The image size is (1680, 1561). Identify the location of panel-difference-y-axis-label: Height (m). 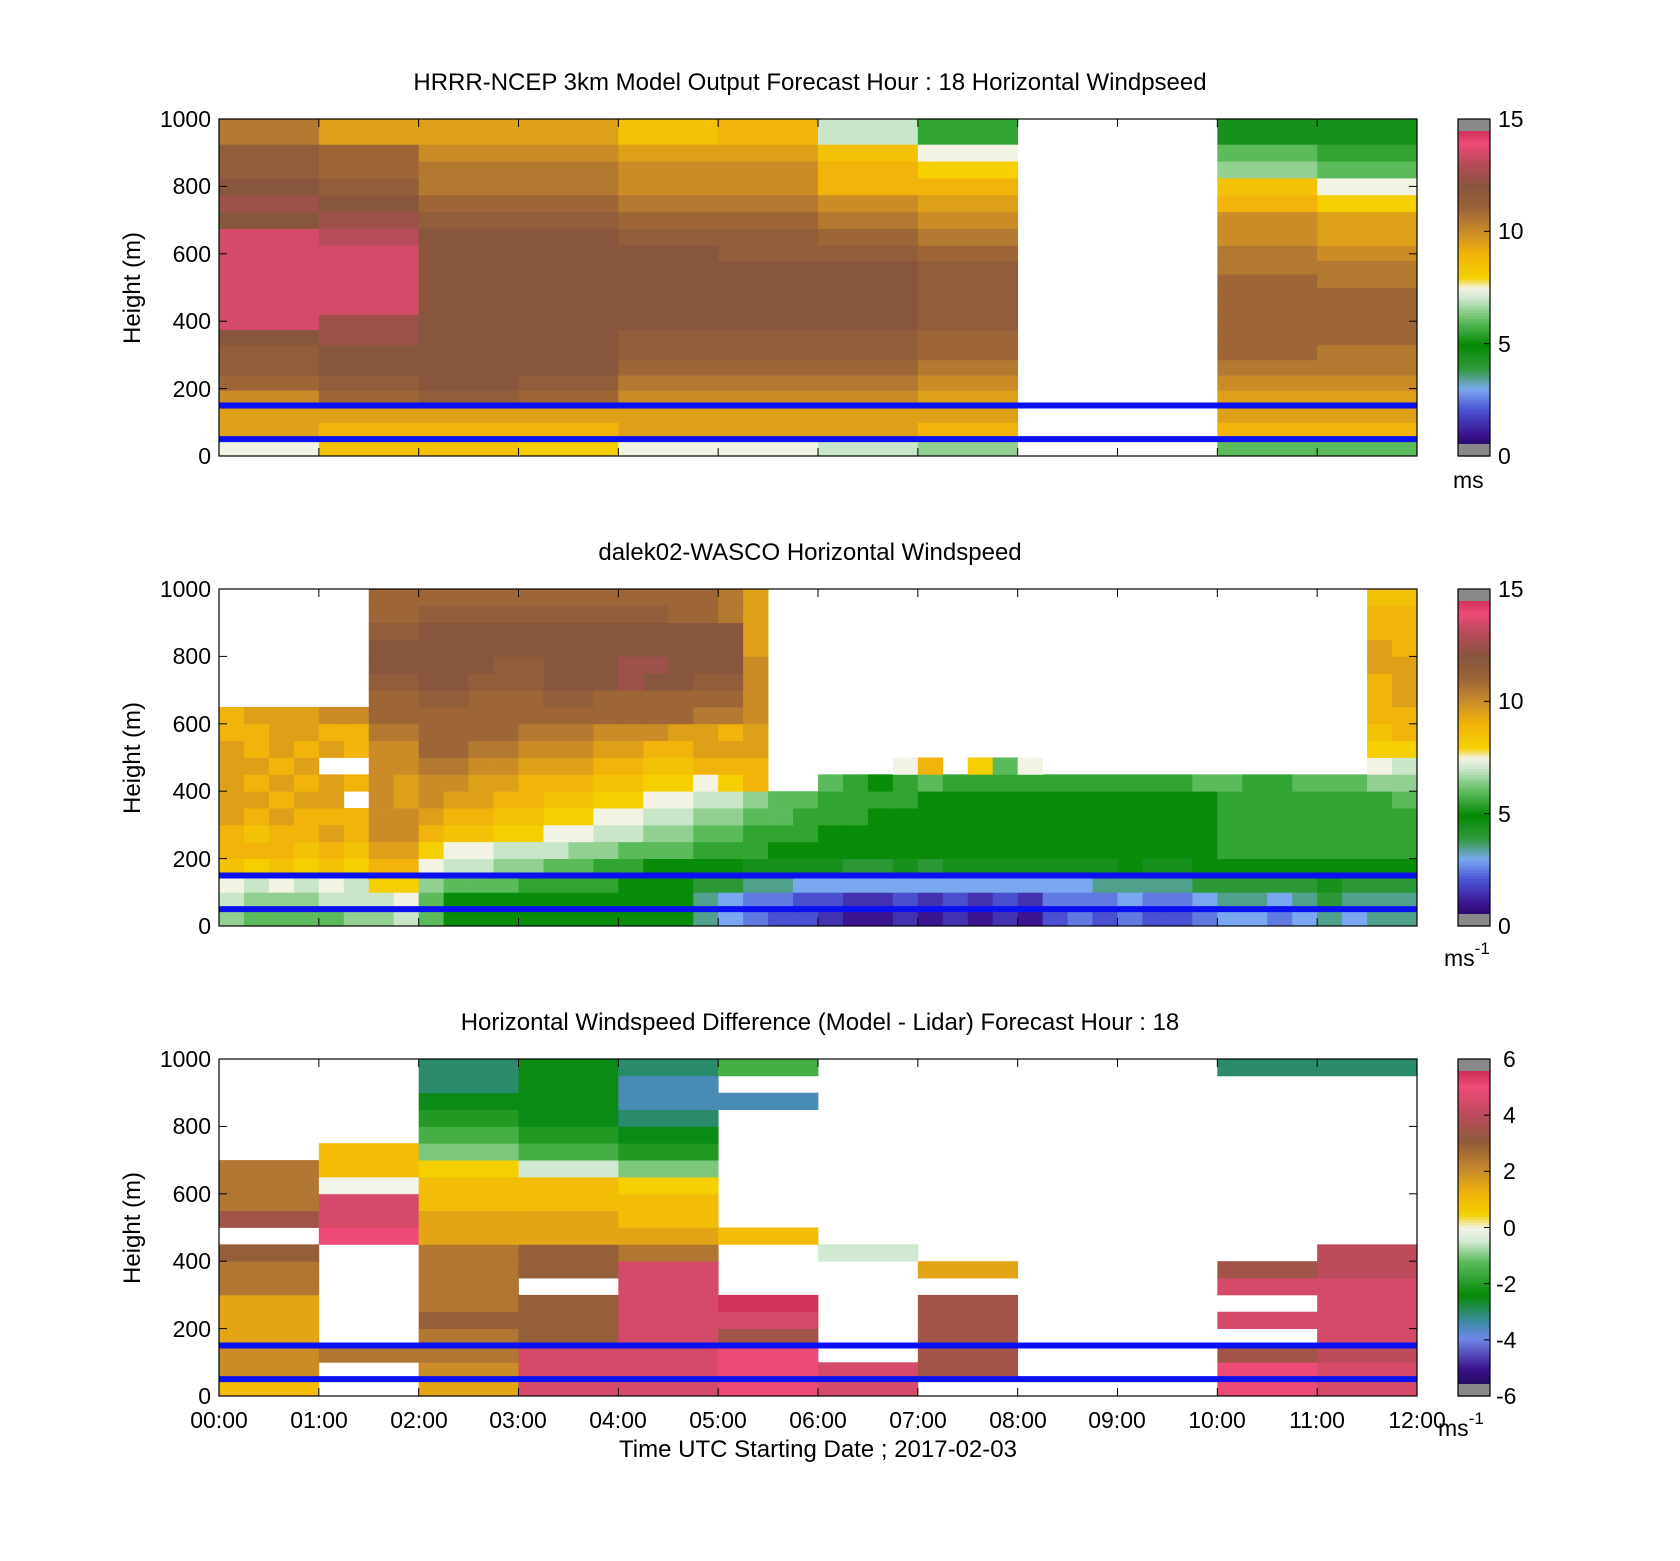
(132, 1228).